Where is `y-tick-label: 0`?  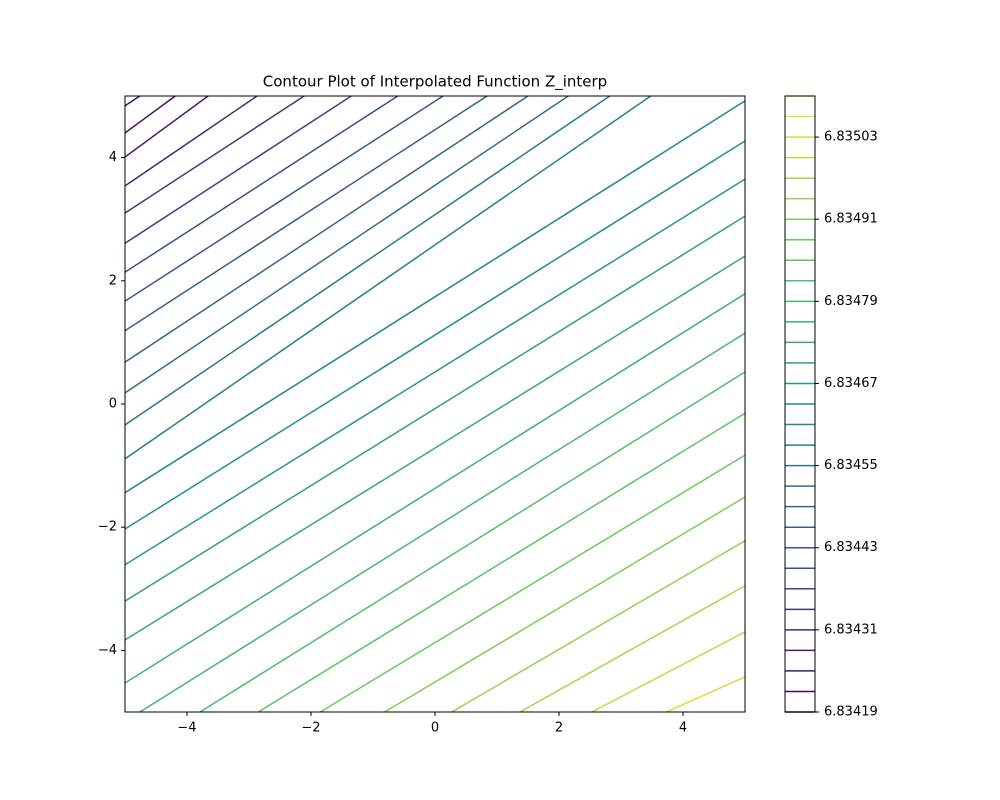
y-tick-label: 0 is located at coordinates (113, 404).